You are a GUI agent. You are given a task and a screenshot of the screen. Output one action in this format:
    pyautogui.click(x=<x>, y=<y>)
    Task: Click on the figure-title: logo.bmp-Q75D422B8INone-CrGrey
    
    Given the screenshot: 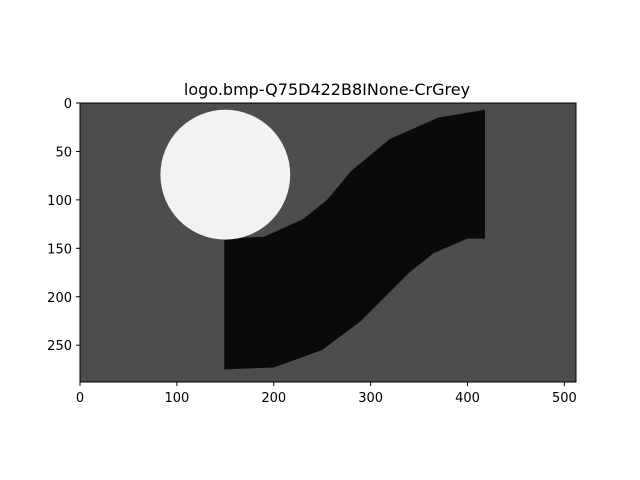 What is the action you would take?
    pyautogui.click(x=327, y=89)
    